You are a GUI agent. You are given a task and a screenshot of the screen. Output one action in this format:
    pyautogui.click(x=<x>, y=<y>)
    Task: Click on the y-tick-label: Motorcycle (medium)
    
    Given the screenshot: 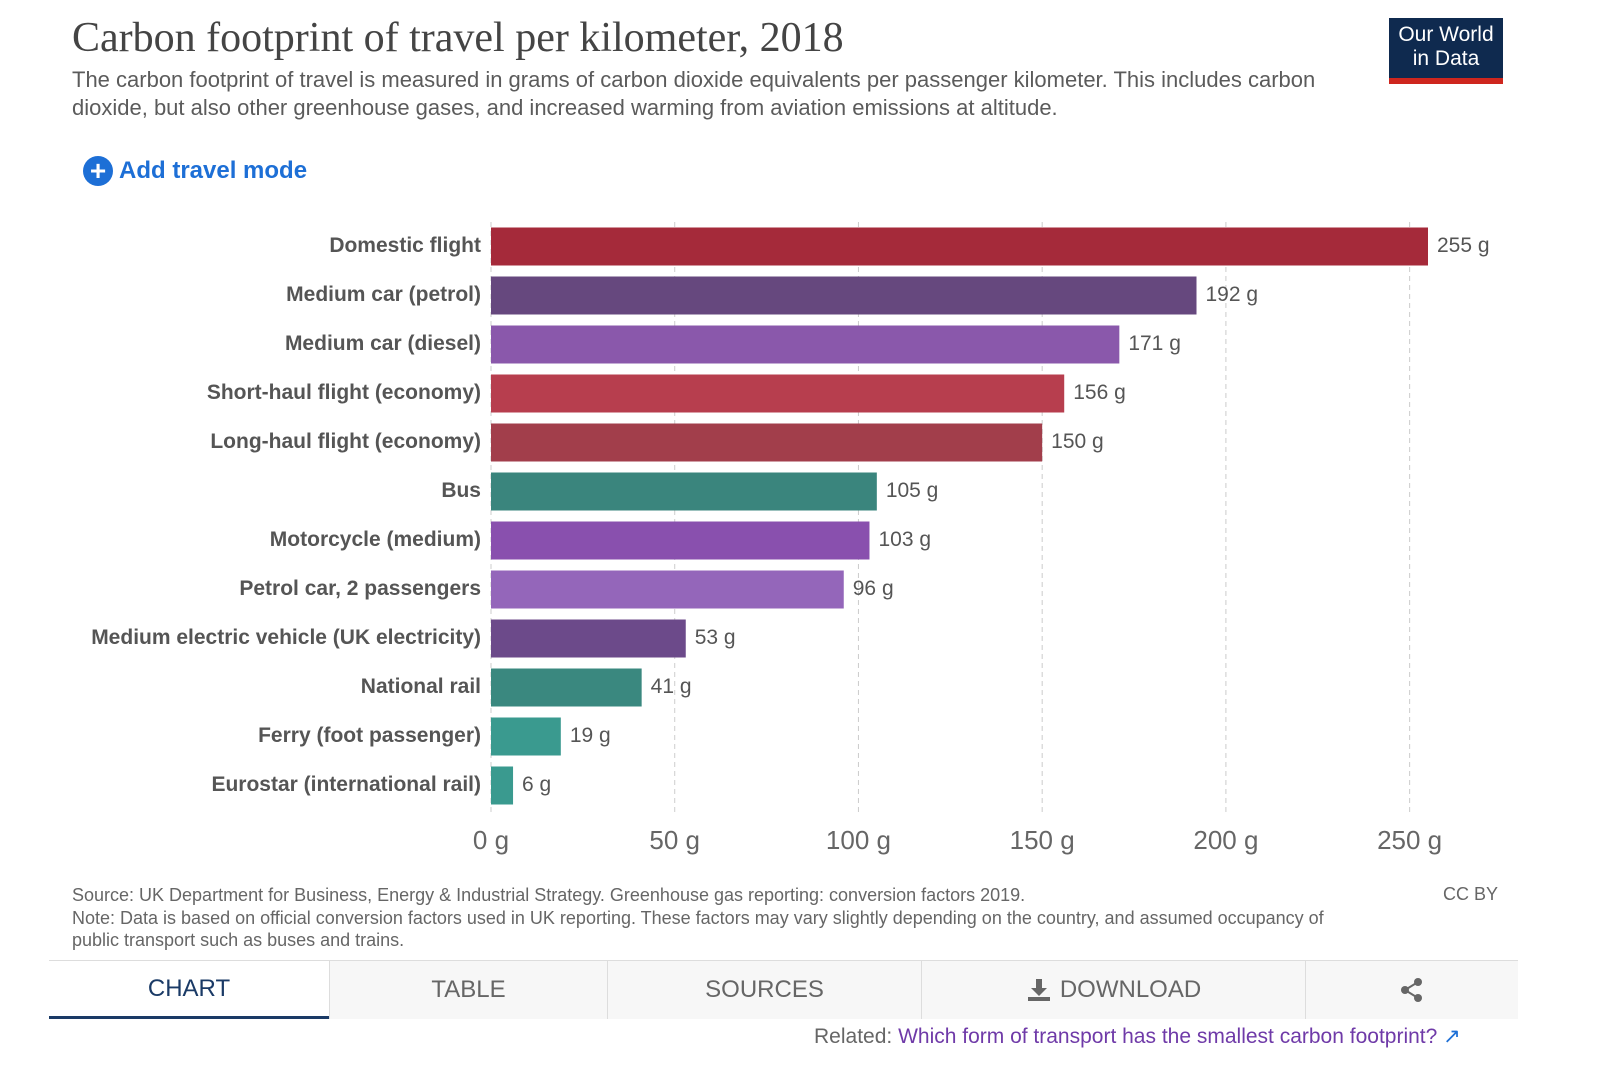 What is the action you would take?
    pyautogui.click(x=375, y=539)
    